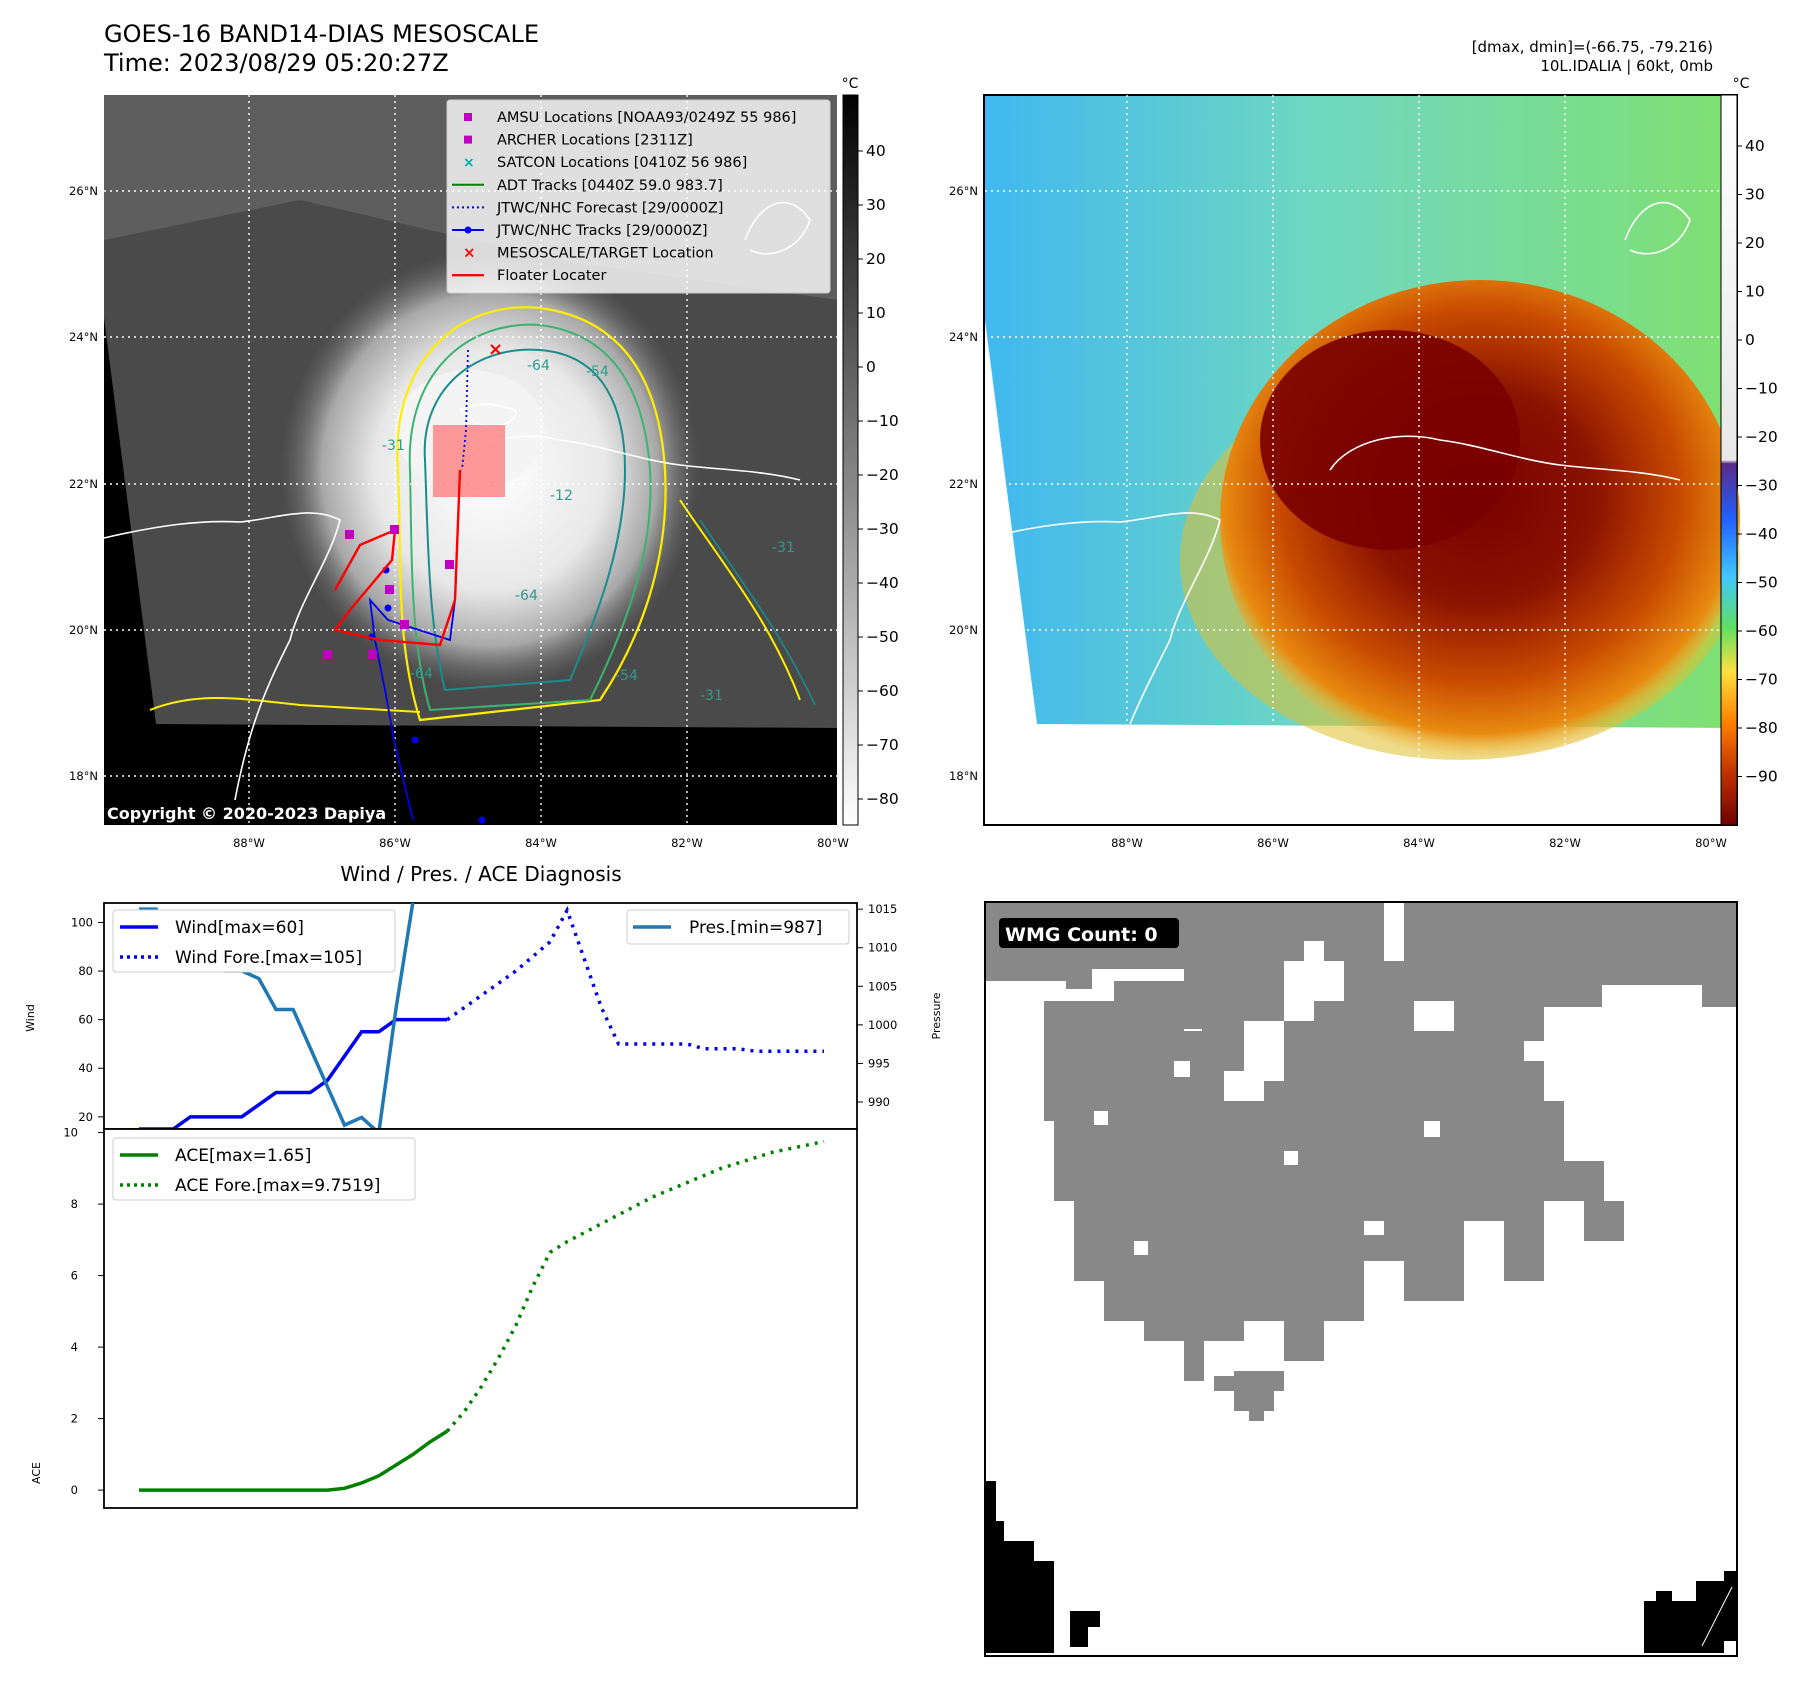  I want to click on ir-lon-label: 88°W, so click(249, 843).